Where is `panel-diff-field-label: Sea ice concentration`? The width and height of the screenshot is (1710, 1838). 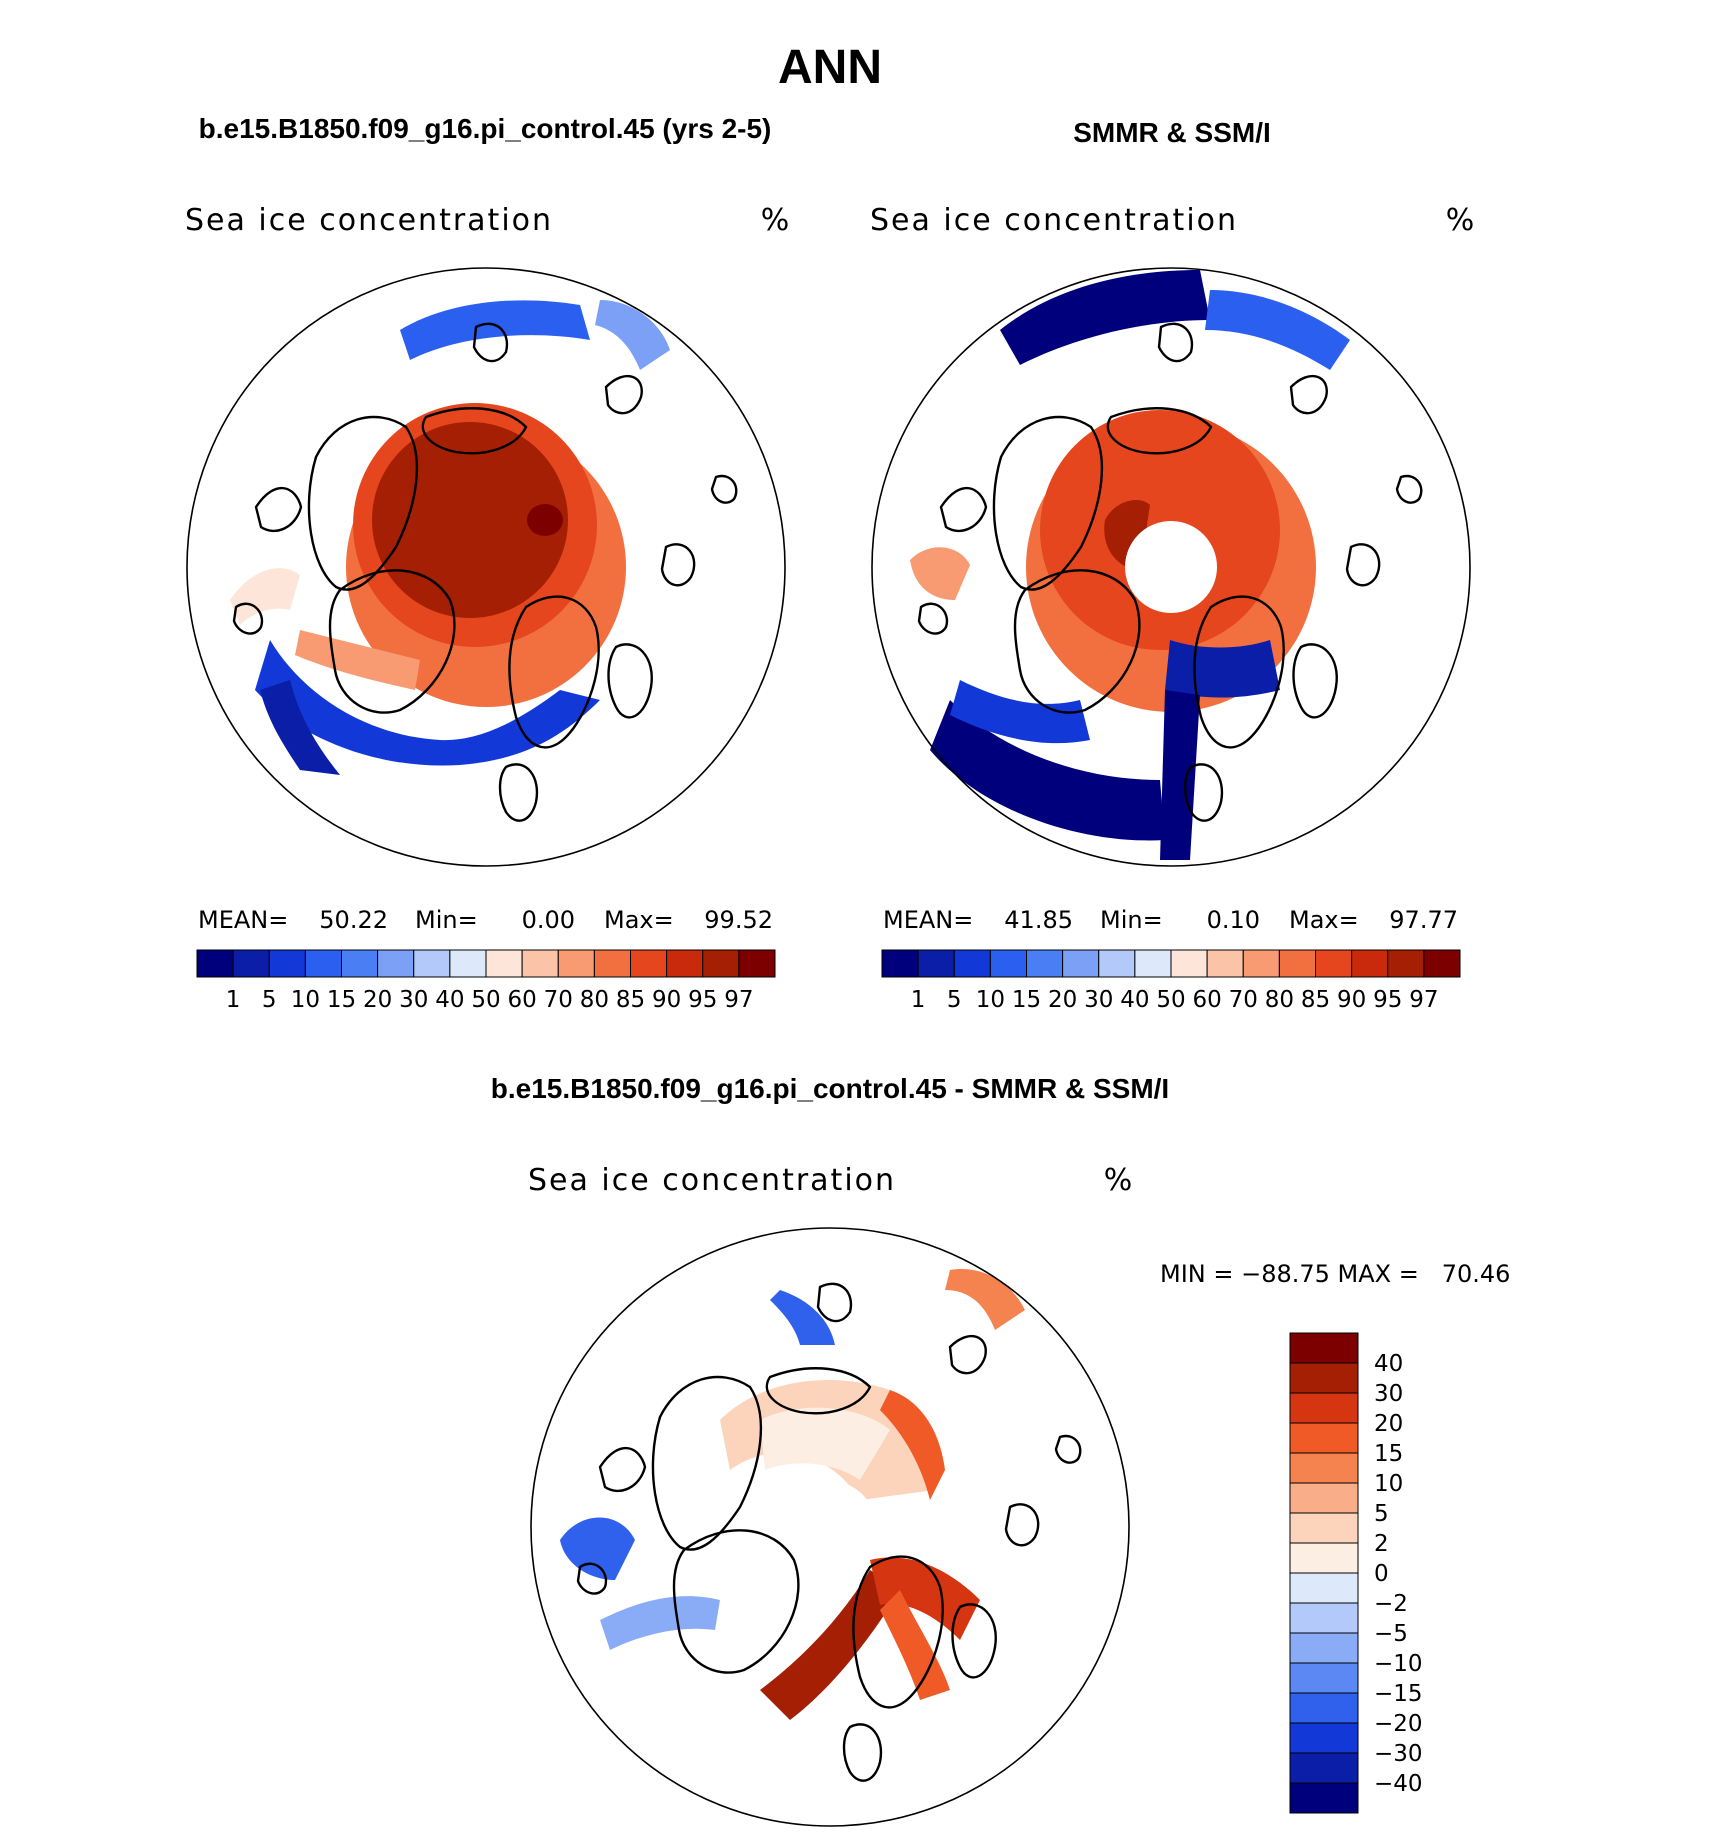 panel-diff-field-label: Sea ice concentration is located at coordinates (712, 1180).